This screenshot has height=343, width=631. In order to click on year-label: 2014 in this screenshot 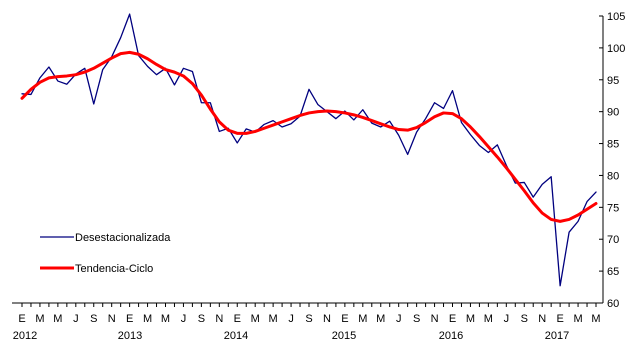, I will do `click(236, 336)`.